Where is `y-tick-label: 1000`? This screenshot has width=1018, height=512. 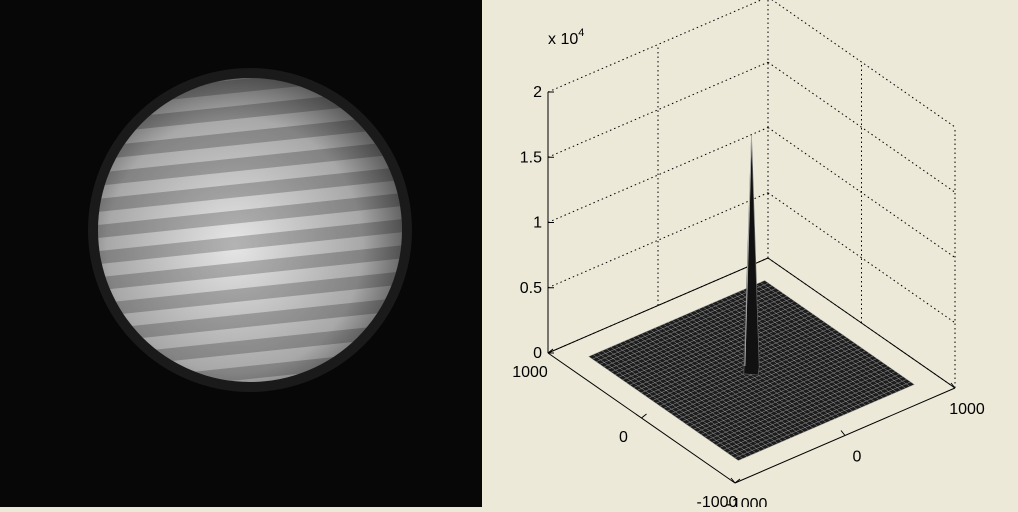
y-tick-label: 1000 is located at coordinates (530, 372).